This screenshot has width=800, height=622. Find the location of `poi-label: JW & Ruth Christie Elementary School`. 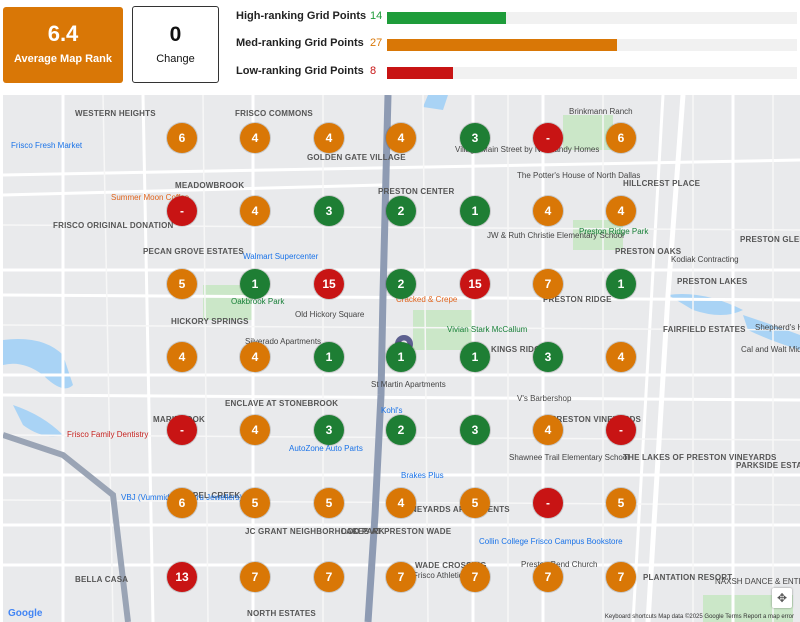

poi-label: JW & Ruth Christie Elementary School is located at coordinates (555, 235).